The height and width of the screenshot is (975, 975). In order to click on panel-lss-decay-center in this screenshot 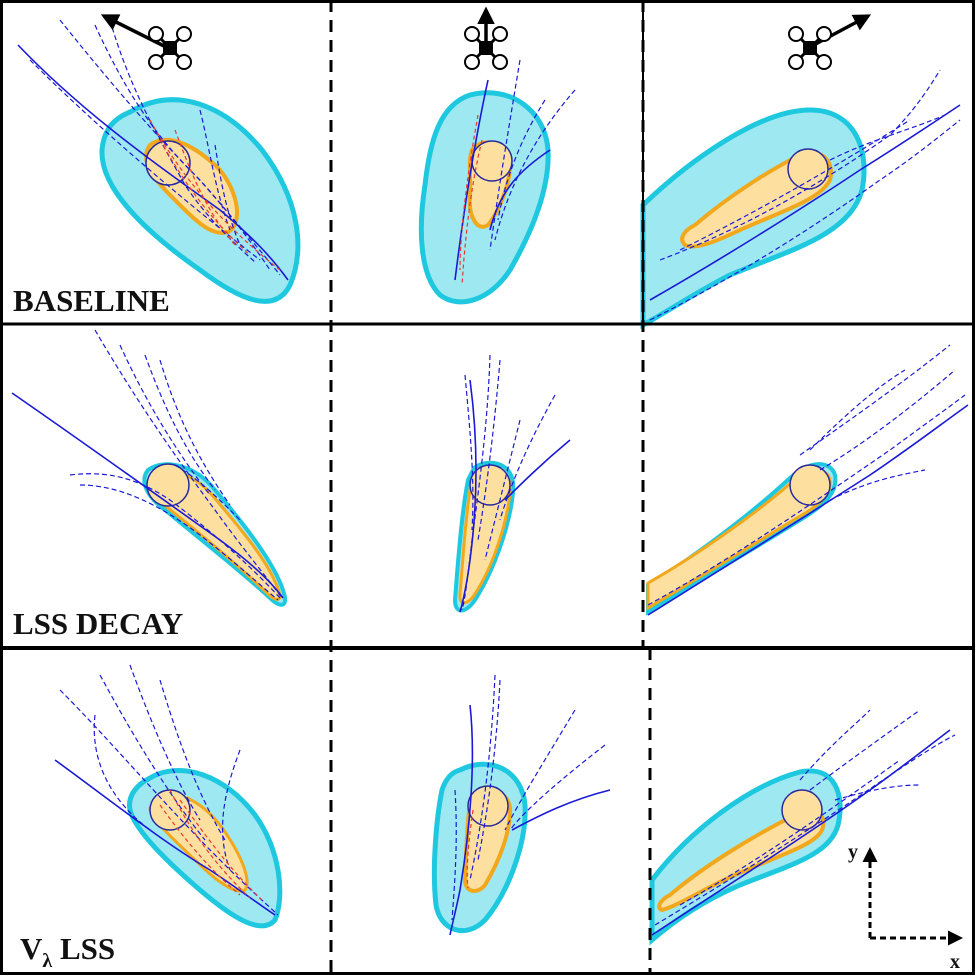, I will do `click(511, 483)`.